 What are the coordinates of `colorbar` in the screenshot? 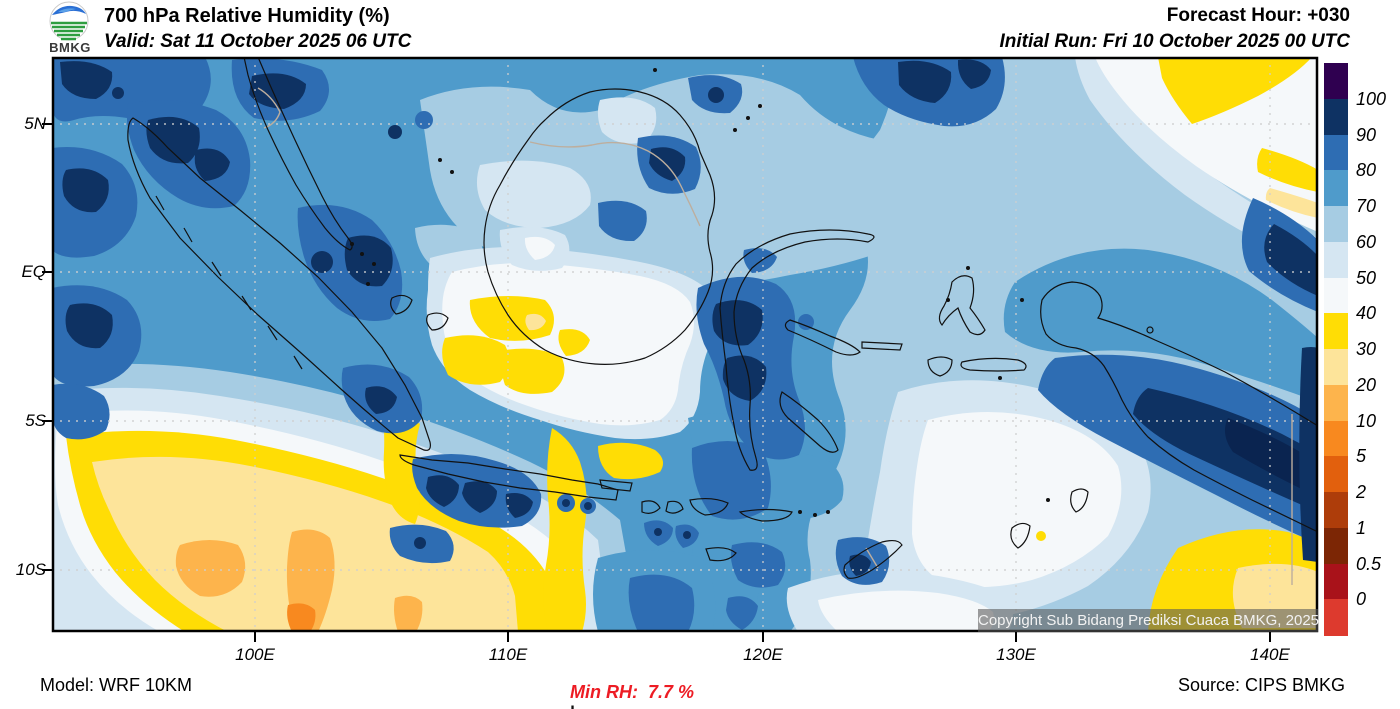 It's located at (1336, 349).